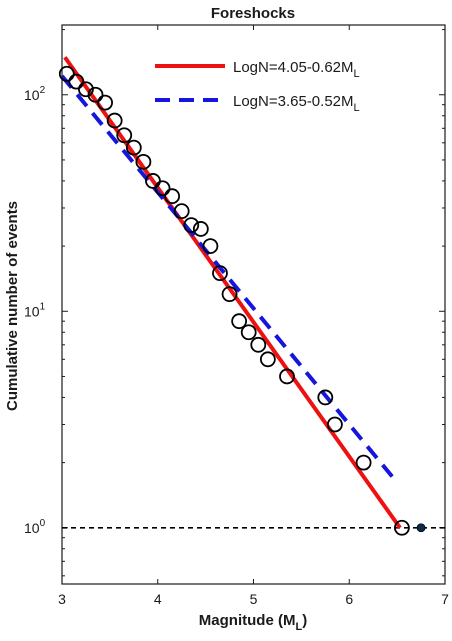 Image resolution: width=452 pixels, height=641 pixels. I want to click on chart-title: Foreshocks, so click(253, 13).